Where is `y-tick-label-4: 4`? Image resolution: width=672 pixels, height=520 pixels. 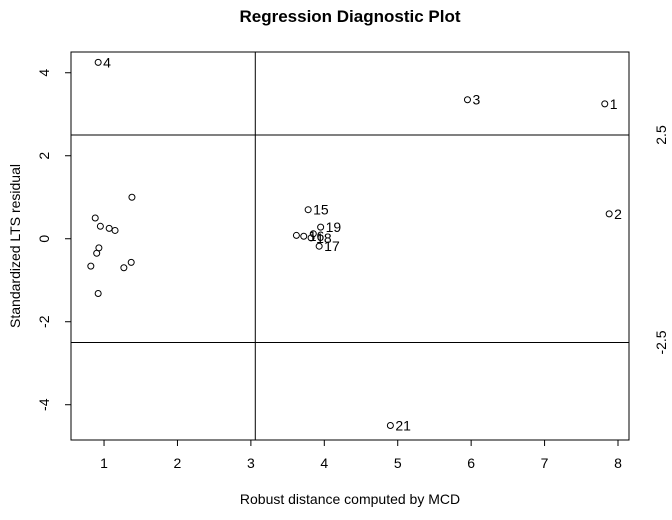 y-tick-label-4: 4 is located at coordinates (44, 73).